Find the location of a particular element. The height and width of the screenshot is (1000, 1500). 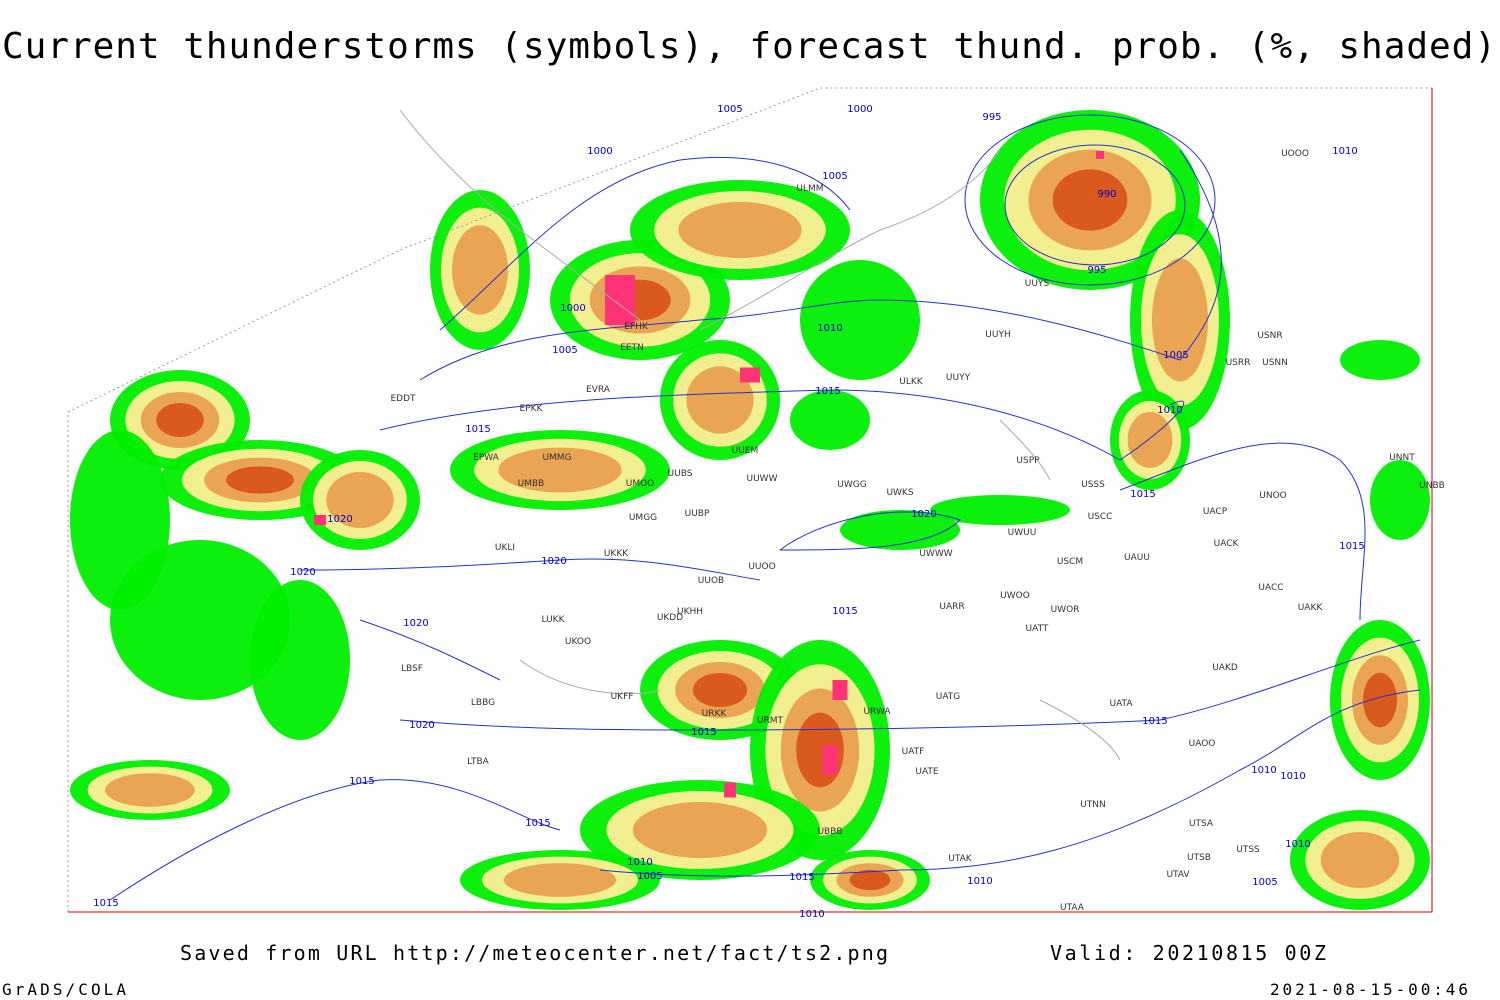

station-label: UKKK is located at coordinates (616, 554).